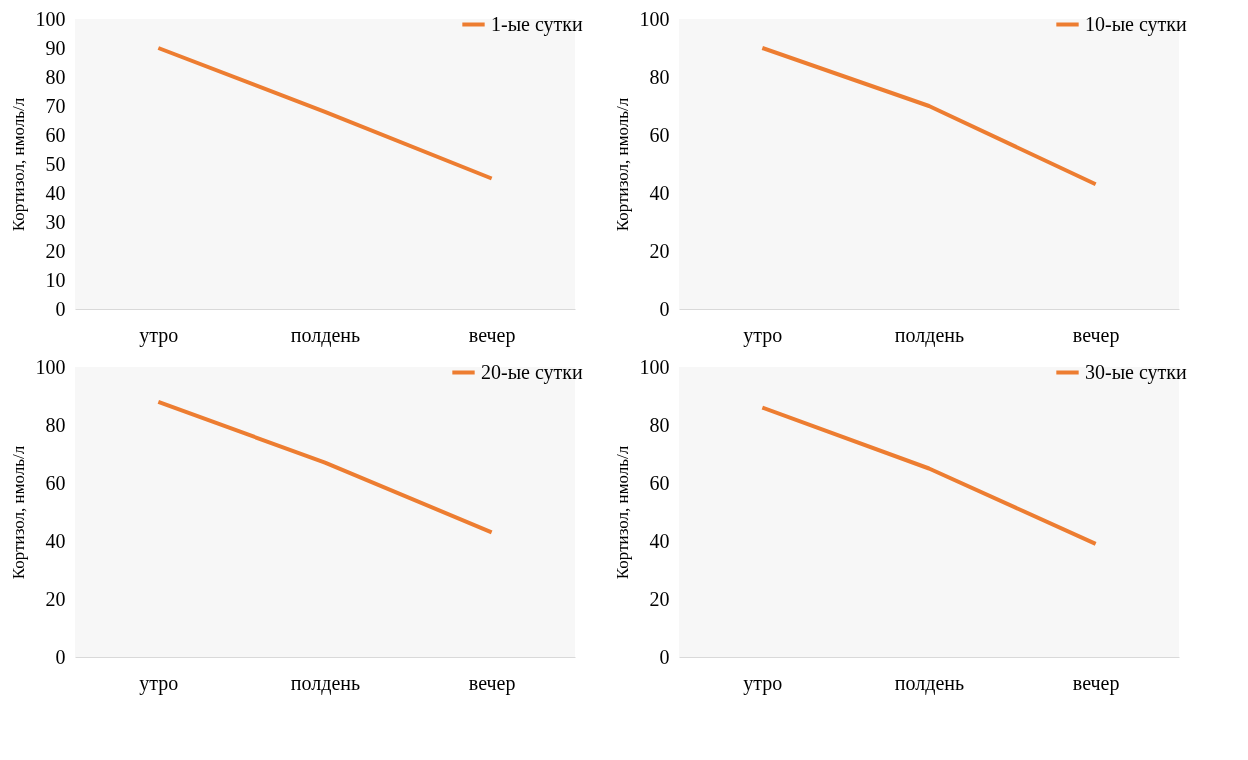 The height and width of the screenshot is (760, 1248). What do you see at coordinates (532, 372) in the screenshot?
I see `legend-label: 20-ые сутки` at bounding box center [532, 372].